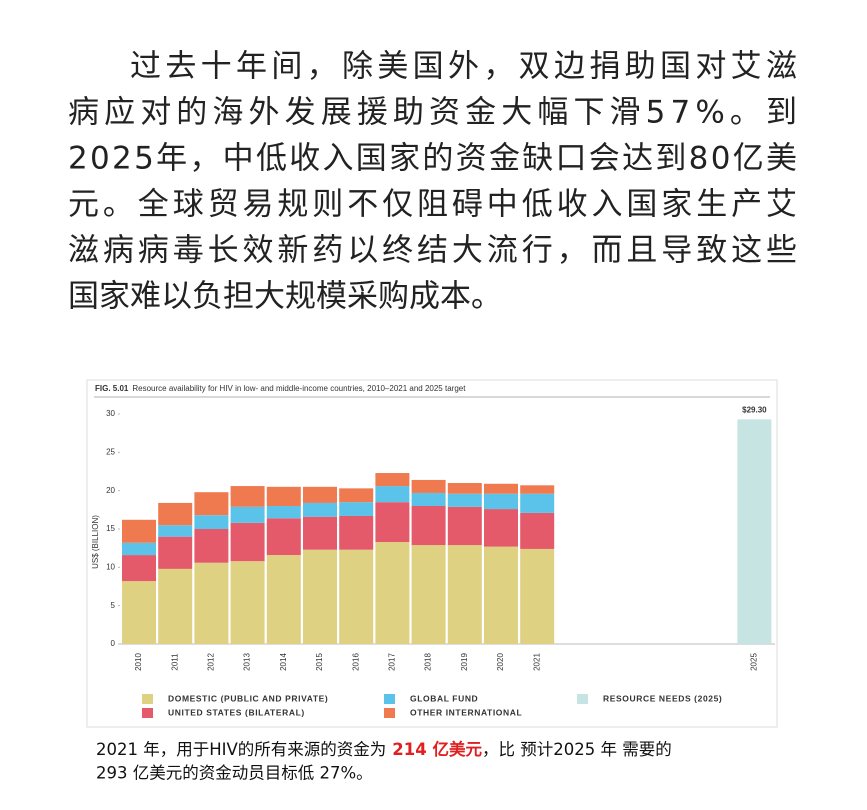 The height and width of the screenshot is (810, 867). What do you see at coordinates (112, 388) in the screenshot?
I see `figure-label: FIG. 5.01` at bounding box center [112, 388].